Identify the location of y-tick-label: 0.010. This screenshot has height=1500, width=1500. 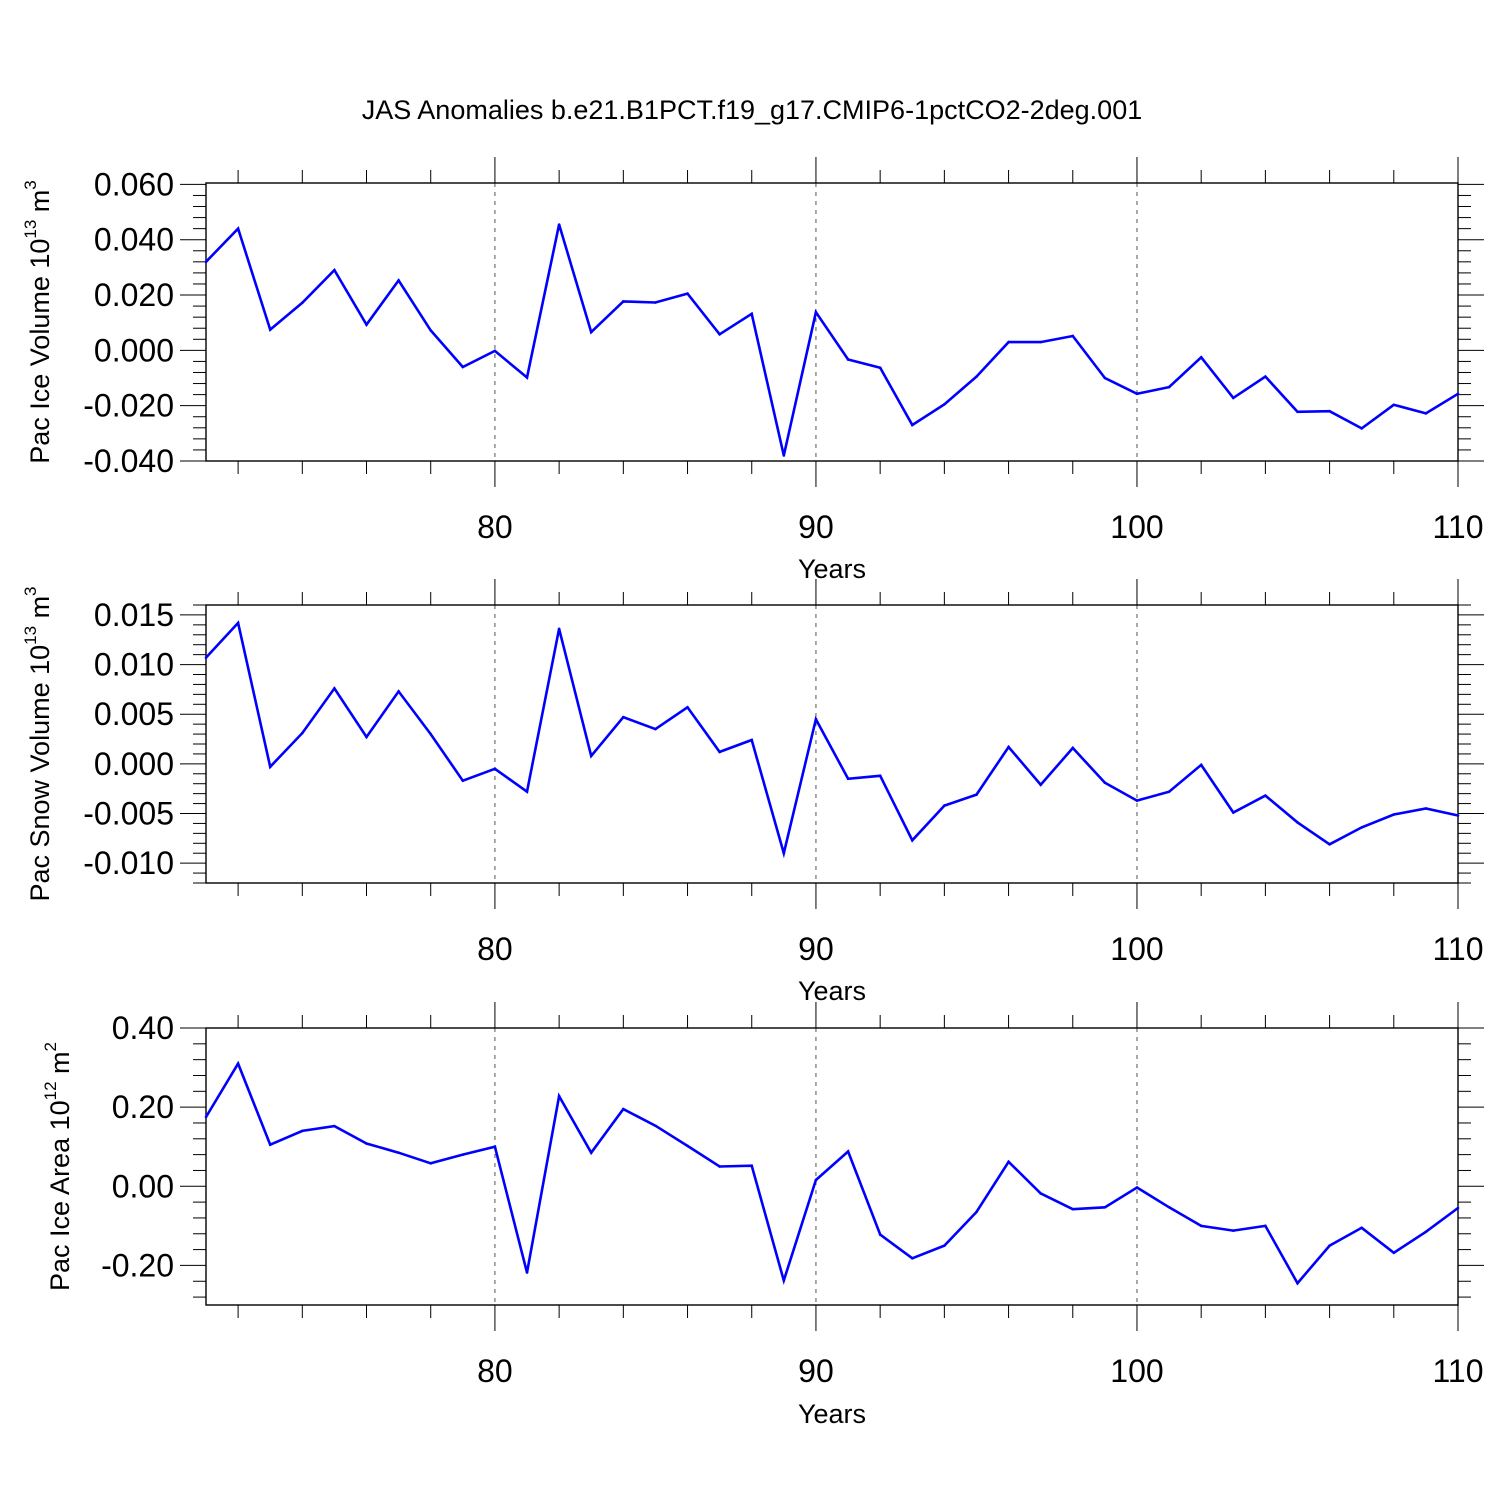
(134, 665).